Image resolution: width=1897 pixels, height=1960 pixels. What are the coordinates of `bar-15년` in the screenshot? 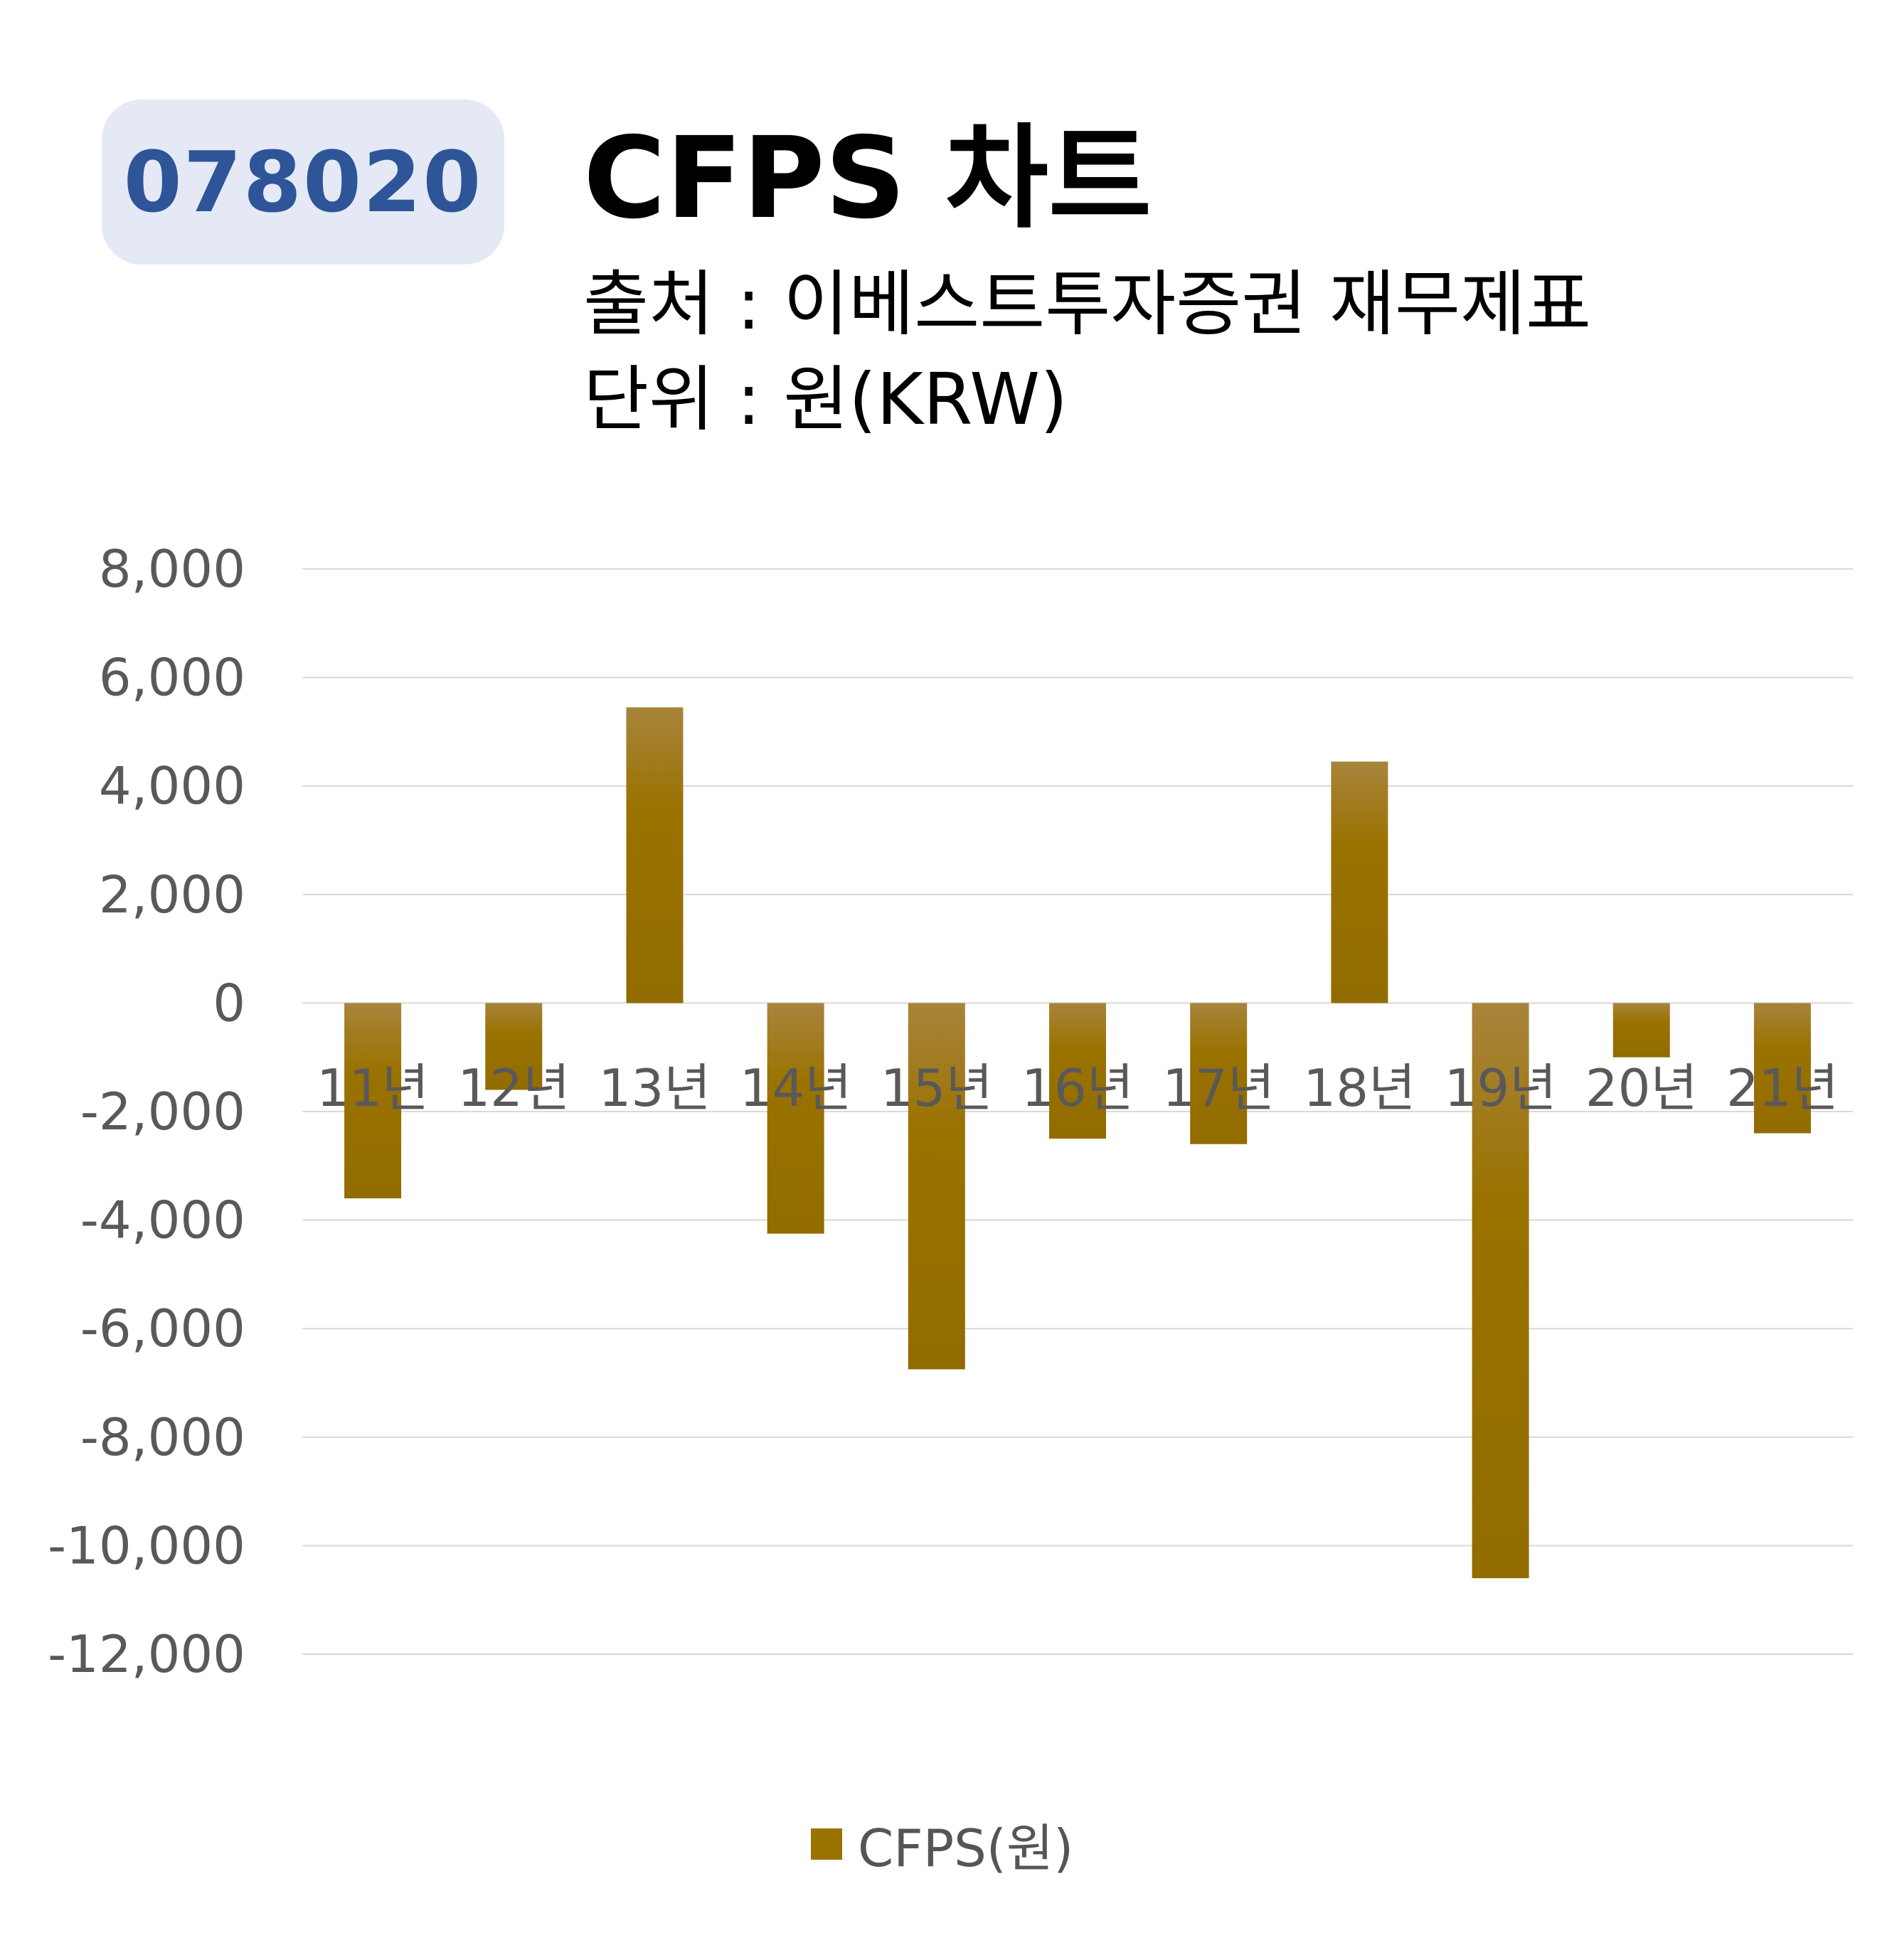 It's located at (936, 1186).